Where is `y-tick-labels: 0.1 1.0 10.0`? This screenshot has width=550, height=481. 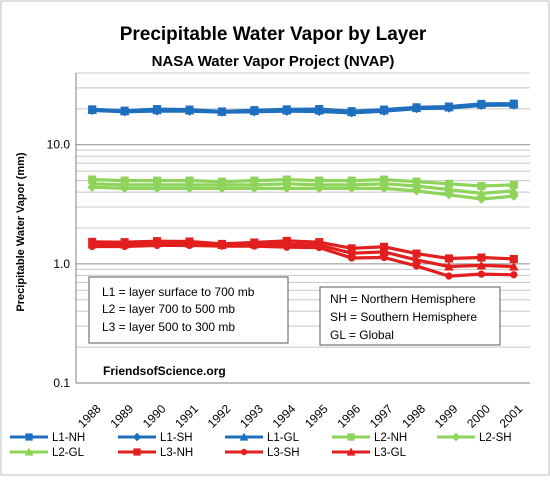
y-tick-labels: 0.1 1.0 10.0 is located at coordinates (59, 264).